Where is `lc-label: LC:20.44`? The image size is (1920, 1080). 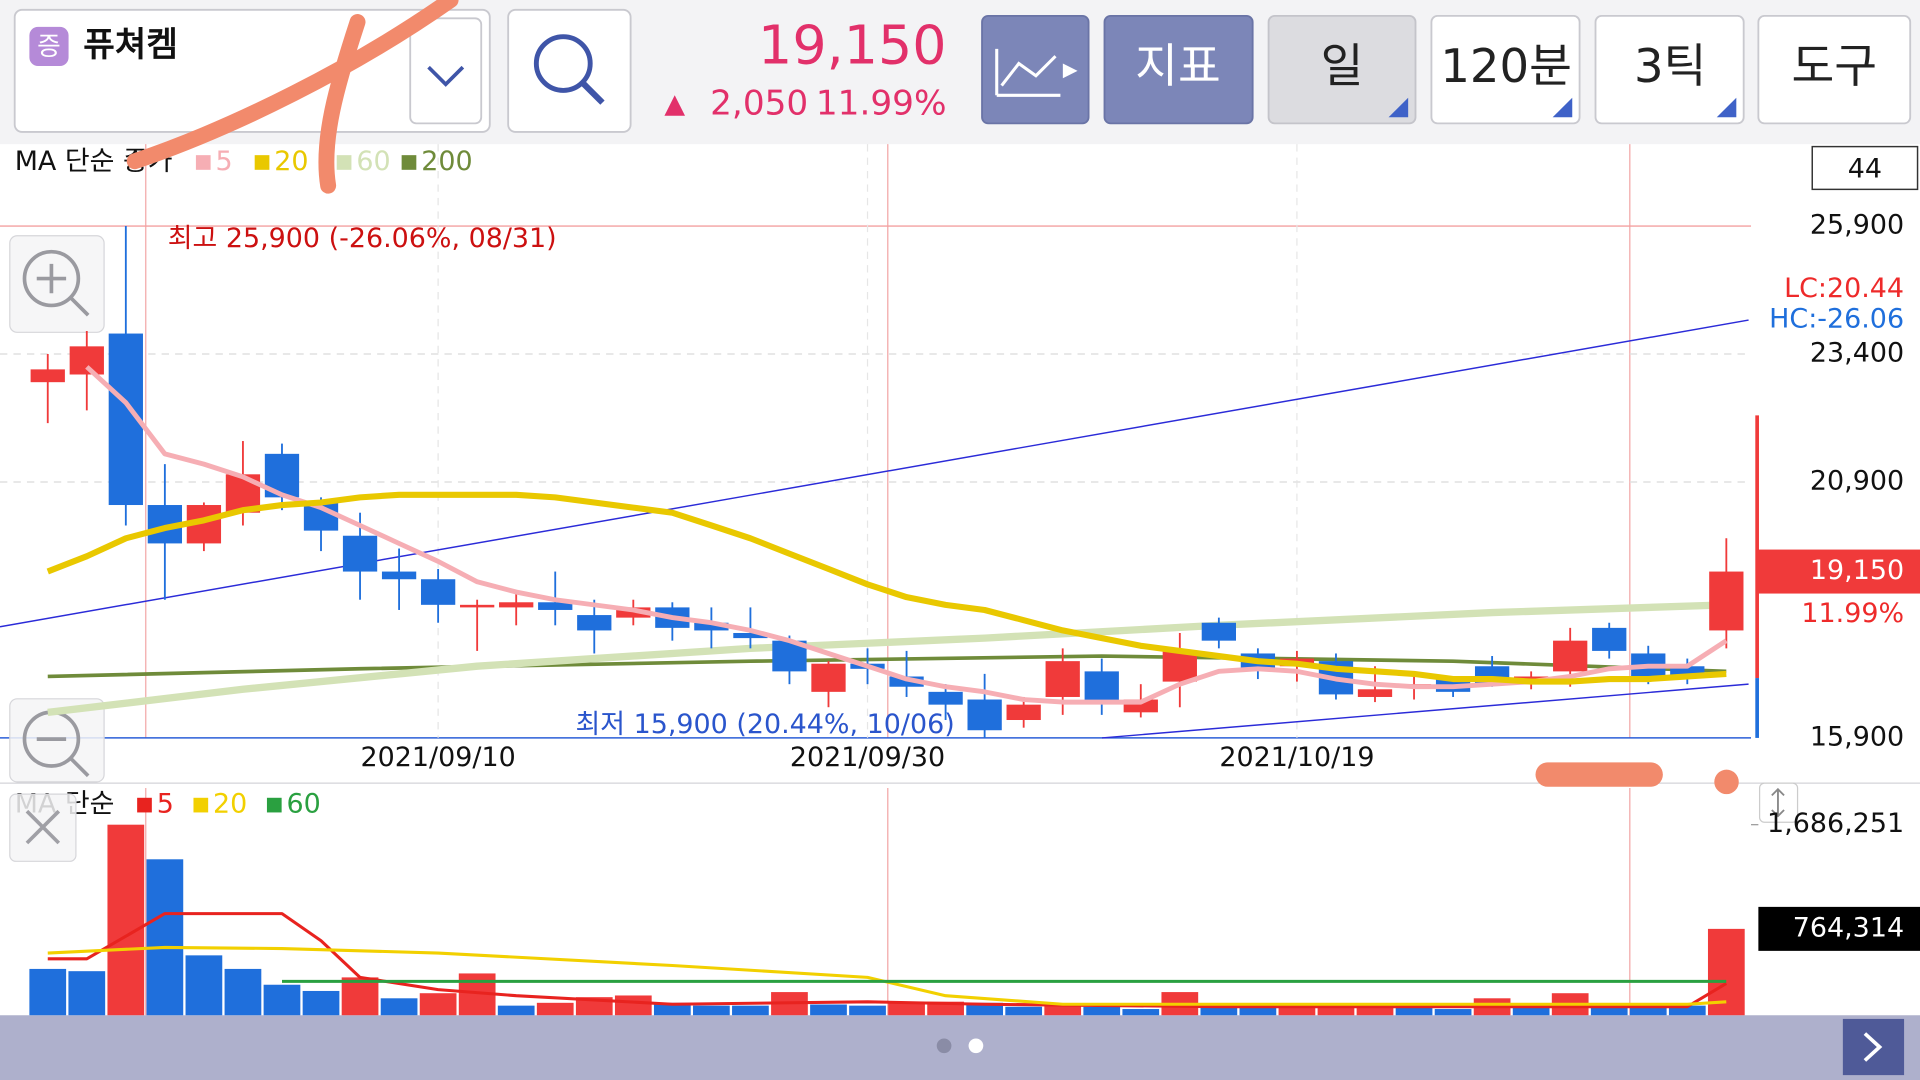 lc-label: LC:20.44 is located at coordinates (1844, 288).